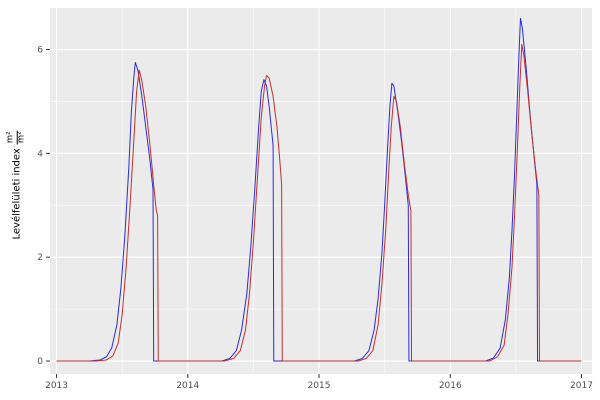  What do you see at coordinates (40, 51) in the screenshot?
I see `y-tick-label: 6` at bounding box center [40, 51].